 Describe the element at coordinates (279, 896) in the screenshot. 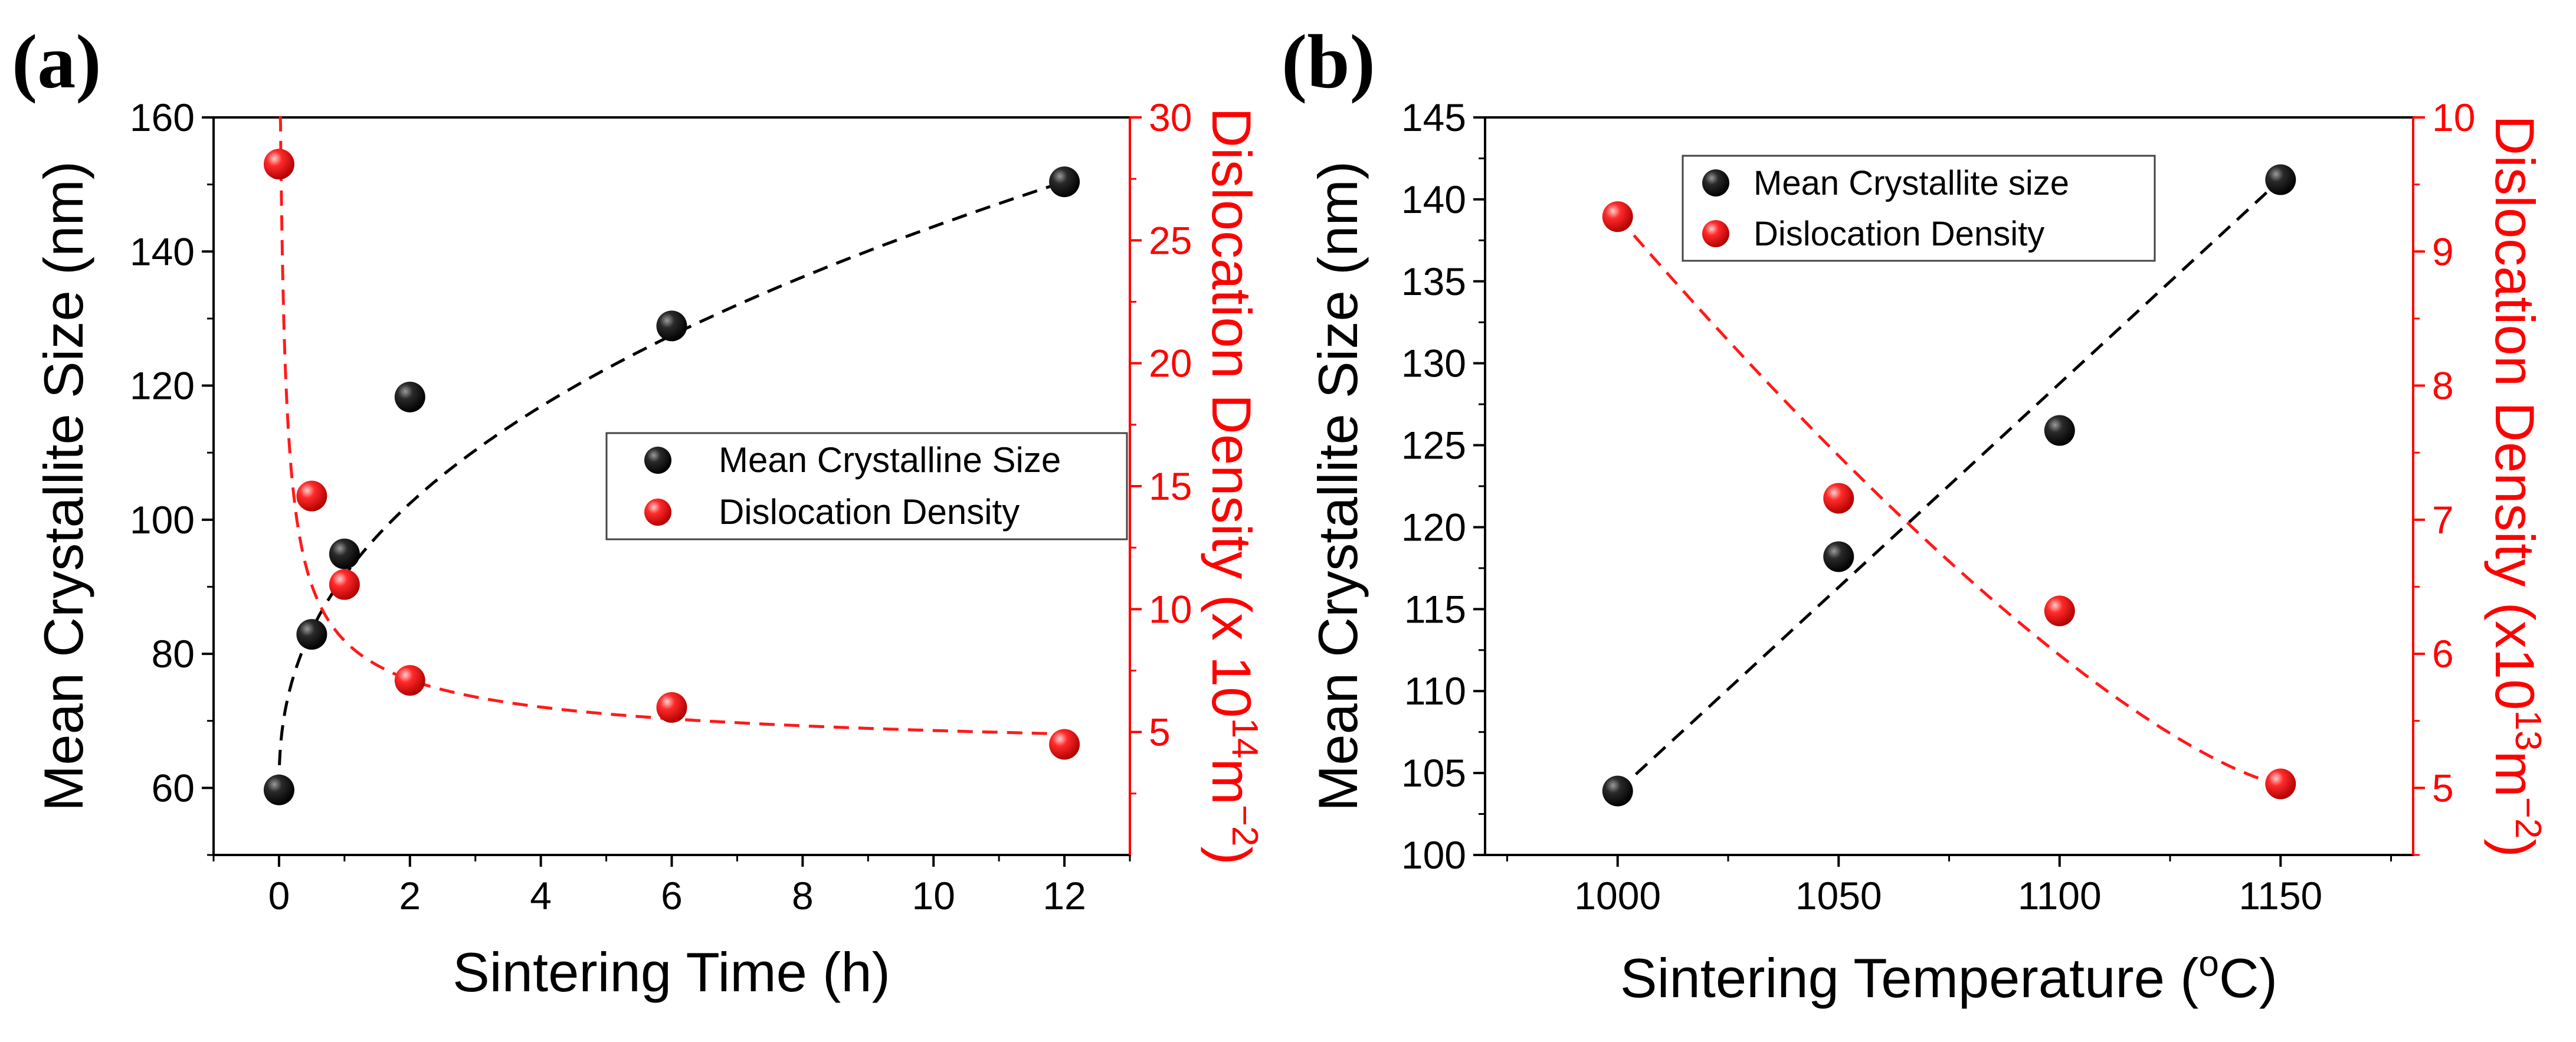

I see `x-tick-label: 0` at that location.